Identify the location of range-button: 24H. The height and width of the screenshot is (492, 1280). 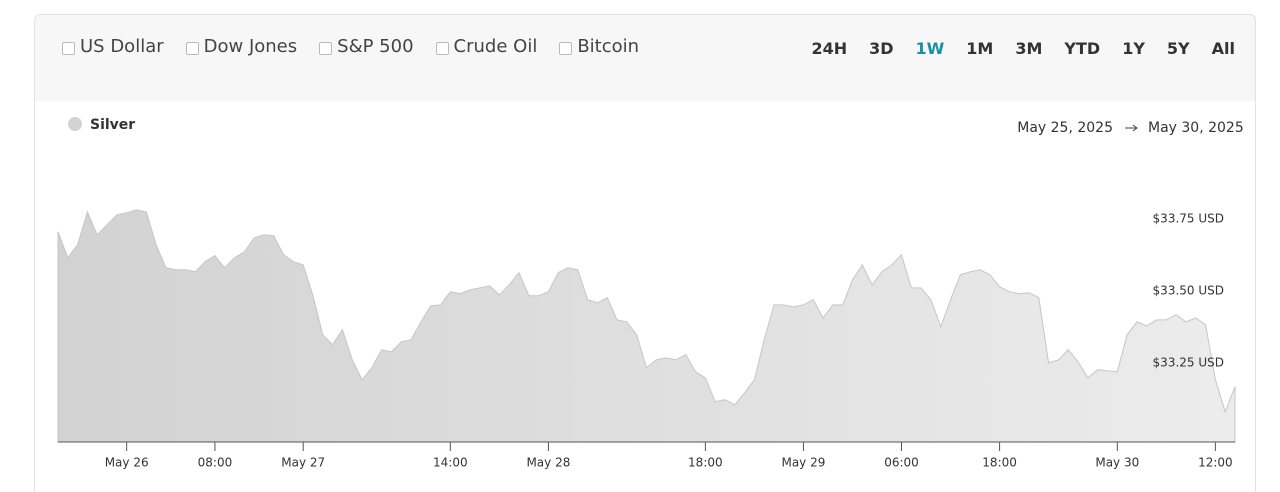
(829, 48).